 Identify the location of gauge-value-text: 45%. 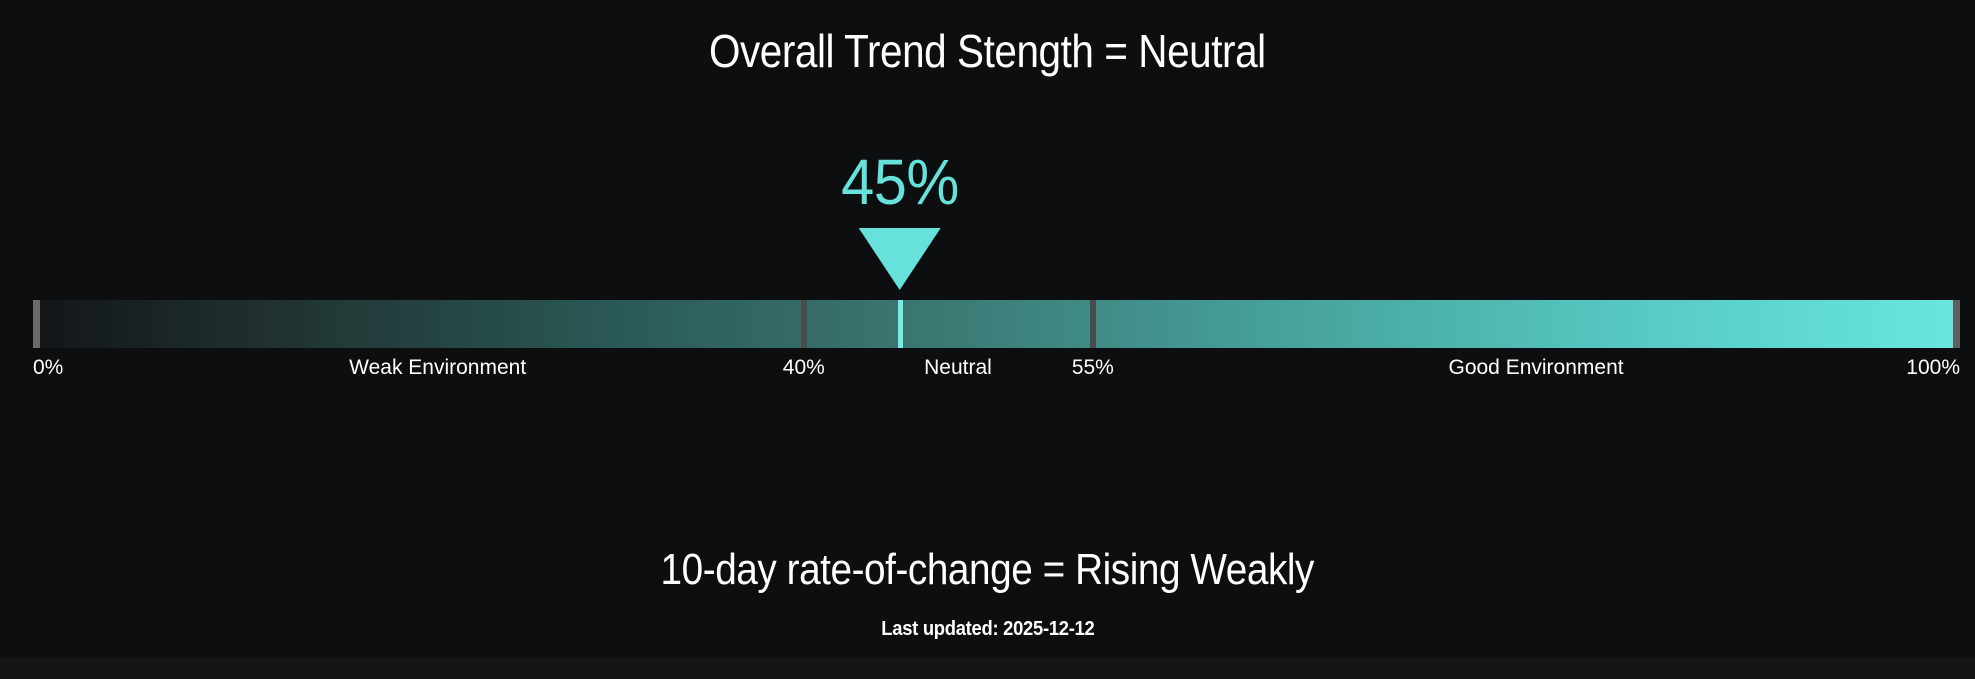
(900, 182).